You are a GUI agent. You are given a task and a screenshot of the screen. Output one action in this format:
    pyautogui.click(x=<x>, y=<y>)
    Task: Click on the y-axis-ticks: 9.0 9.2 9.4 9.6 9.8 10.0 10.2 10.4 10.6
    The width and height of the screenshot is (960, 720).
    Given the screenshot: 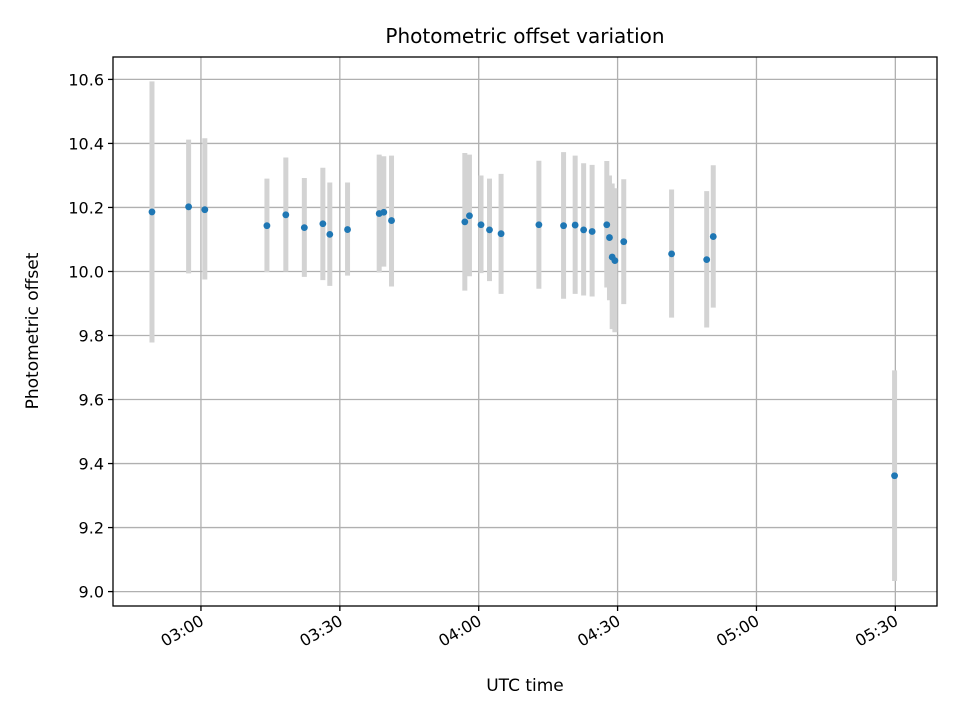 What is the action you would take?
    pyautogui.click(x=90, y=336)
    